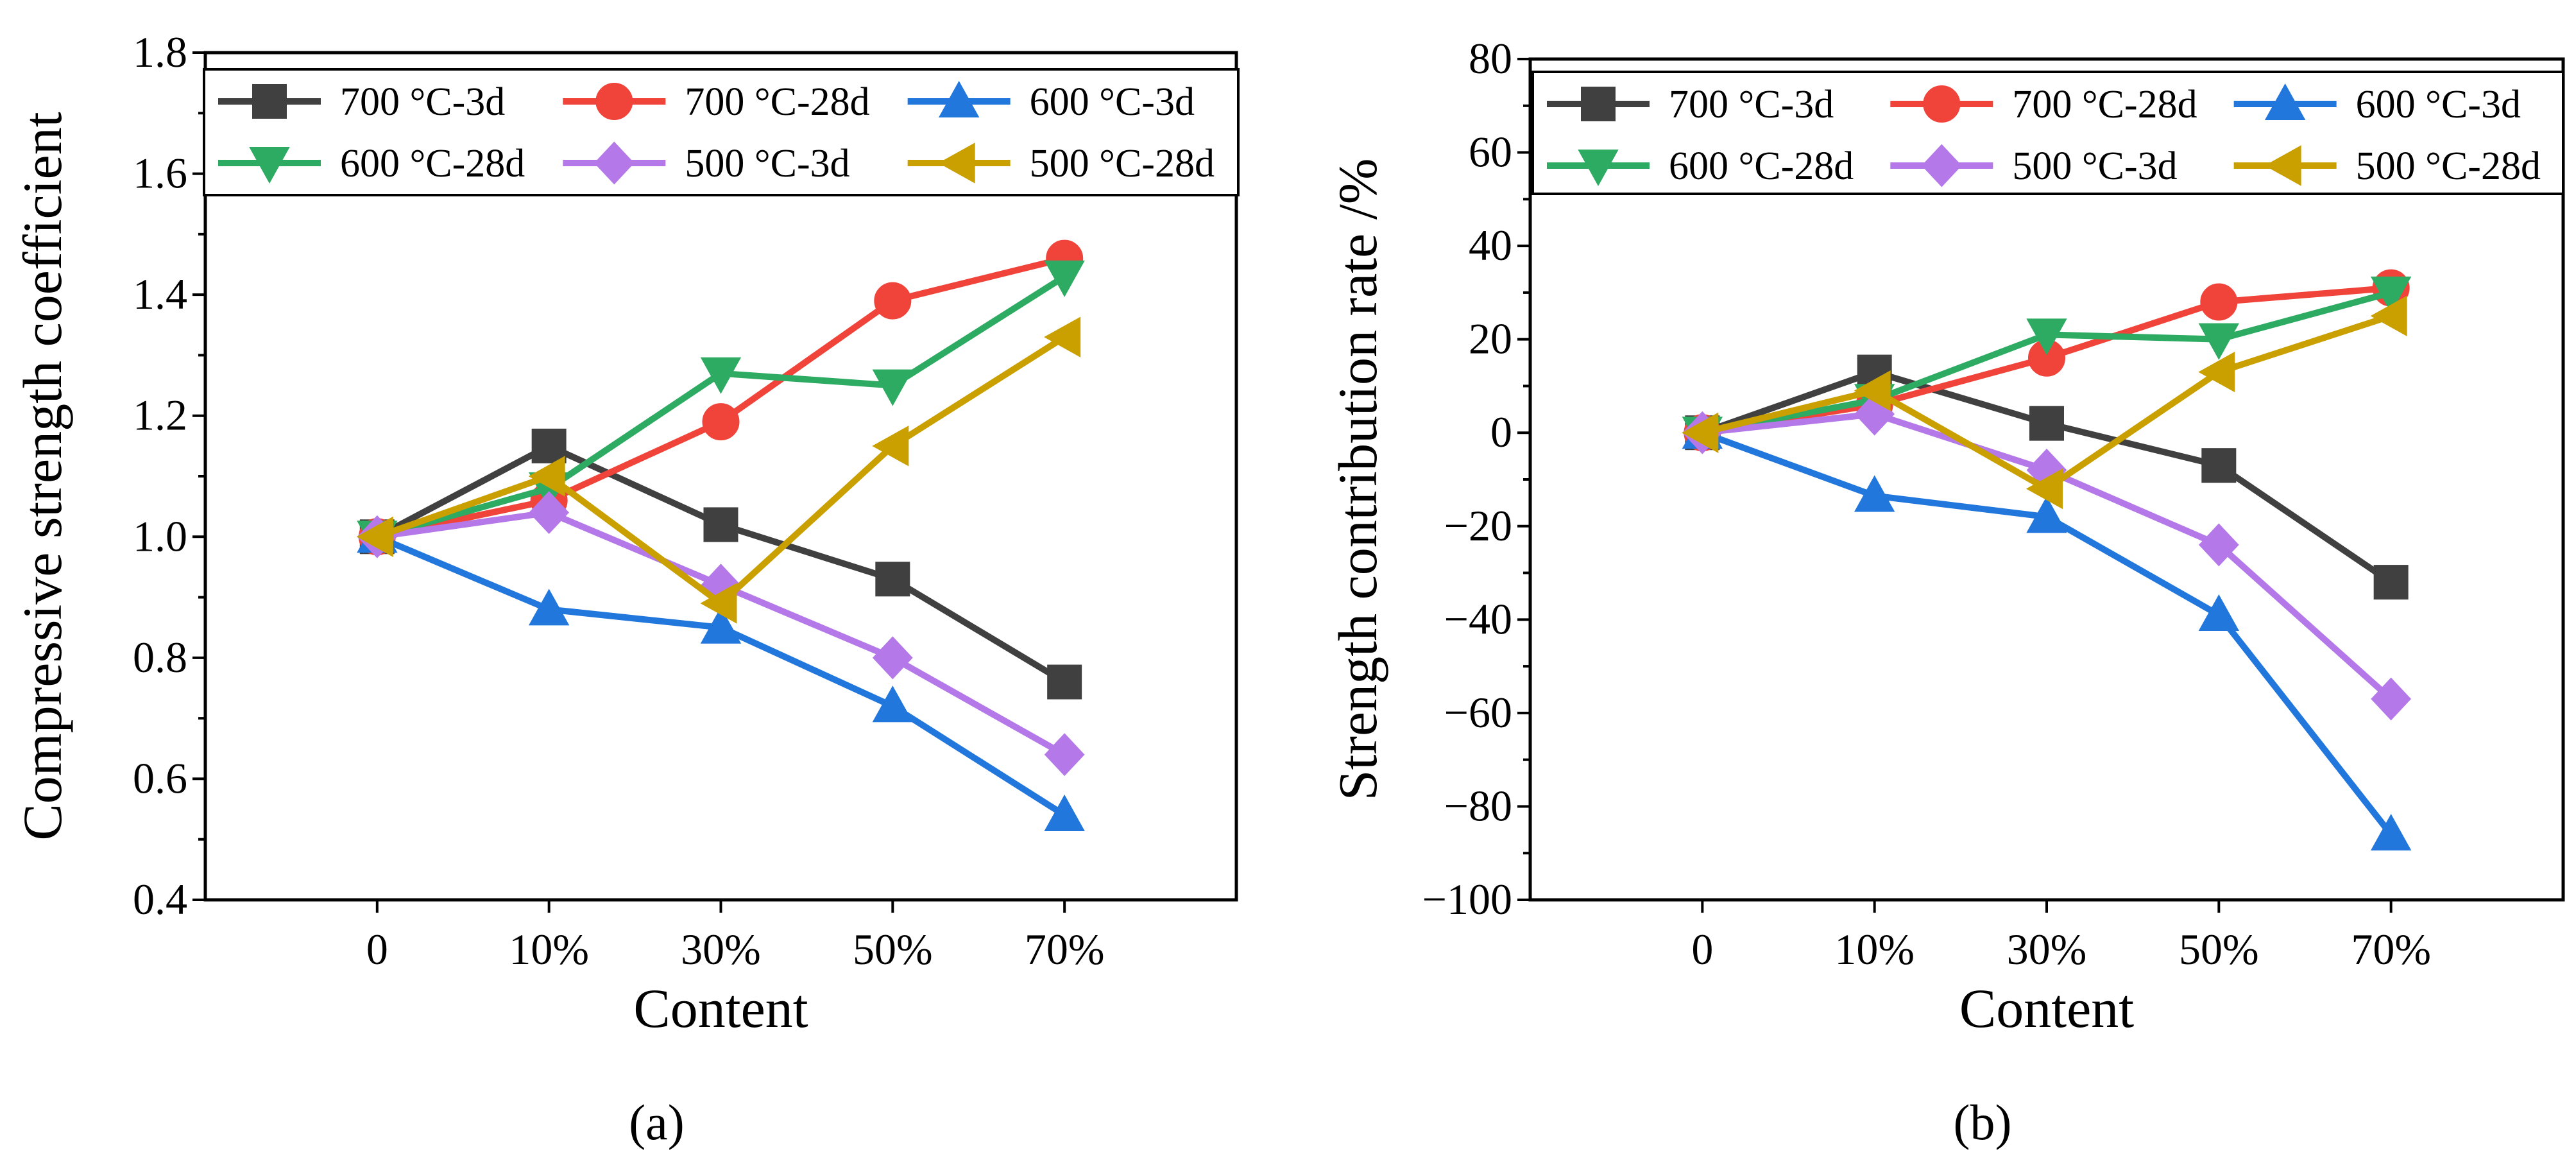 The height and width of the screenshot is (1154, 2576). What do you see at coordinates (160, 415) in the screenshot?
I see `y-tick-label: 1.2` at bounding box center [160, 415].